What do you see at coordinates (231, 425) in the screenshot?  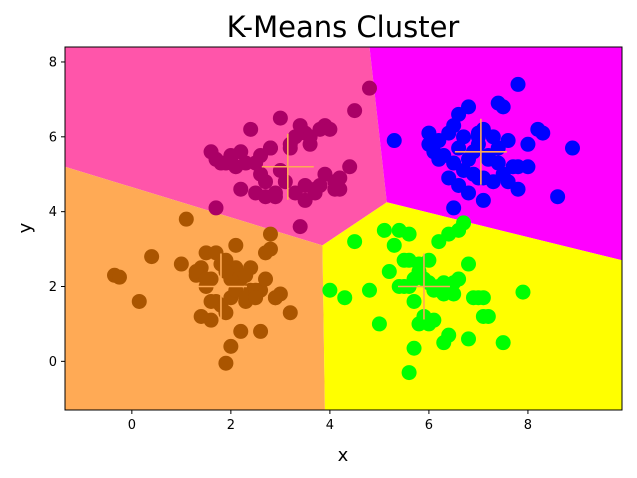 I see `x-tick-label: 2` at bounding box center [231, 425].